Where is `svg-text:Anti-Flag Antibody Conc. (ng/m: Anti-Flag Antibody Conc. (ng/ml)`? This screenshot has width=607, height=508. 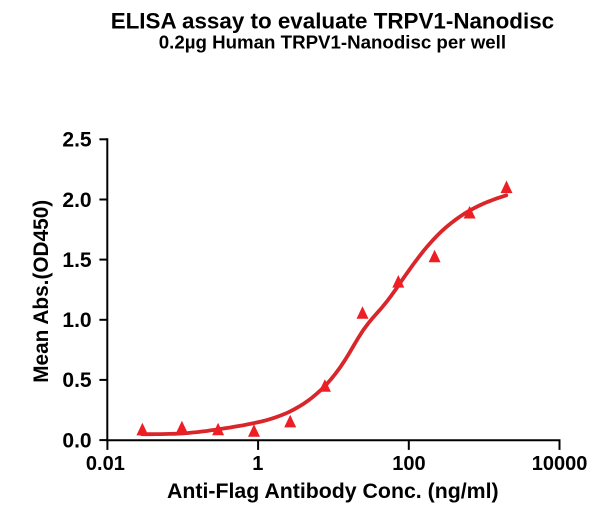
svg-text:Anti-Flag Antibody Conc. (ng/m: Anti-Flag Antibody Conc. (ng/ml) is located at coordinates (333, 491).